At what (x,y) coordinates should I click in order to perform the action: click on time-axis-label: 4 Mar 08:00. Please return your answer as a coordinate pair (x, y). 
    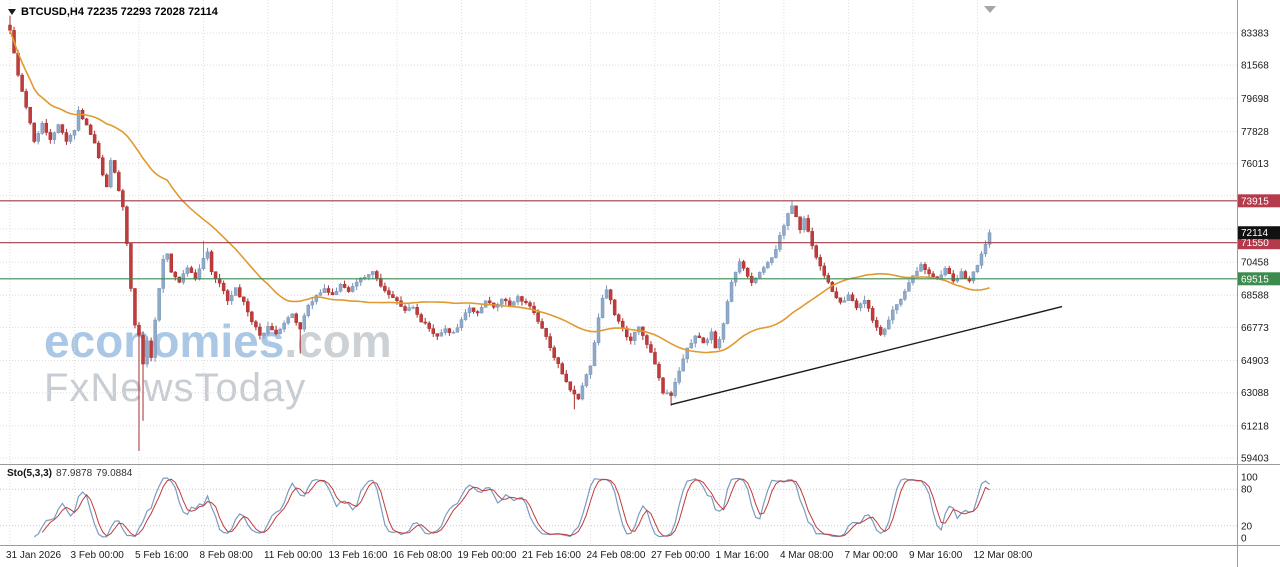
    Looking at the image, I should click on (807, 555).